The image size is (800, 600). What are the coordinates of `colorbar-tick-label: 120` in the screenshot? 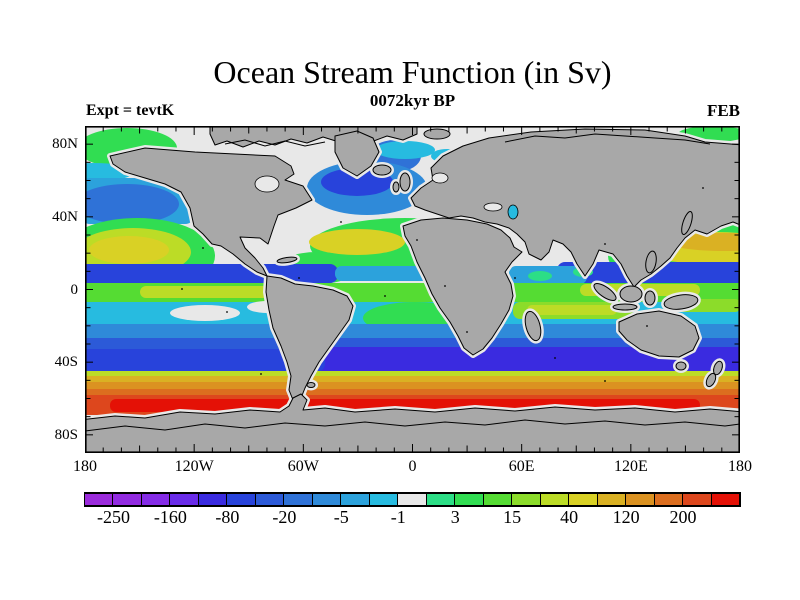 It's located at (626, 517).